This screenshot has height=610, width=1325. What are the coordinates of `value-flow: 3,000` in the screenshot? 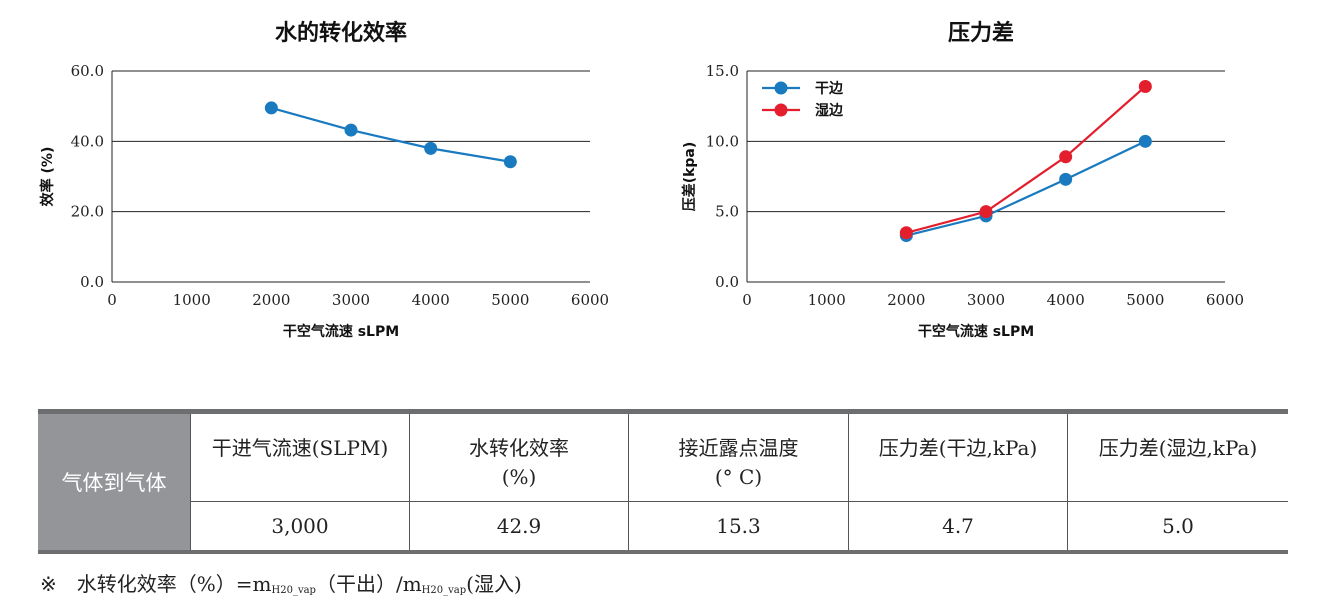 It's located at (299, 526).